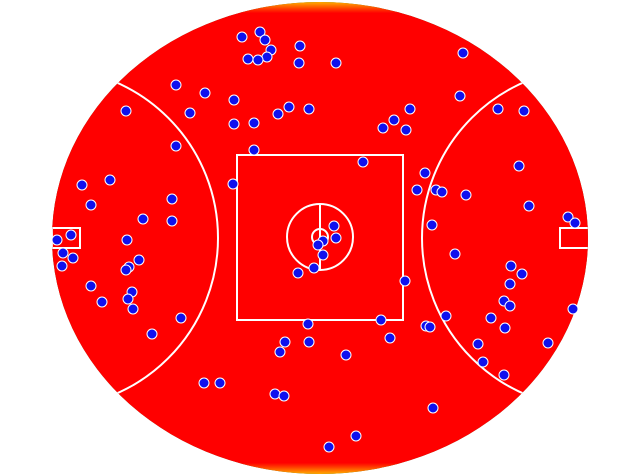 Image resolution: width=640 pixels, height=476 pixels. I want to click on centre-square, so click(320, 237).